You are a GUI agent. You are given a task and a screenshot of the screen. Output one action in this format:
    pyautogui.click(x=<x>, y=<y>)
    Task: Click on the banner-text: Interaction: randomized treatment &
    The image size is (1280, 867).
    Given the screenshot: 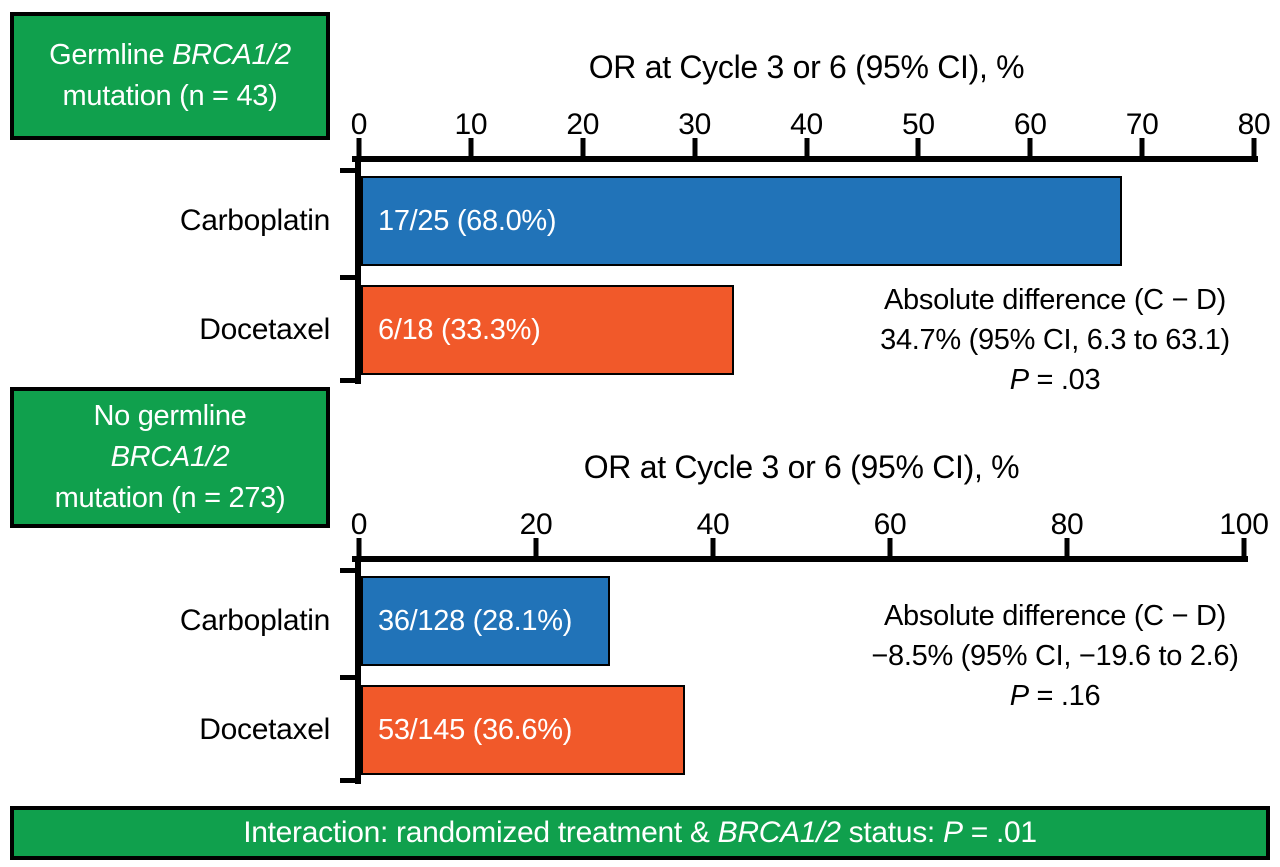 What is the action you would take?
    pyautogui.click(x=480, y=832)
    